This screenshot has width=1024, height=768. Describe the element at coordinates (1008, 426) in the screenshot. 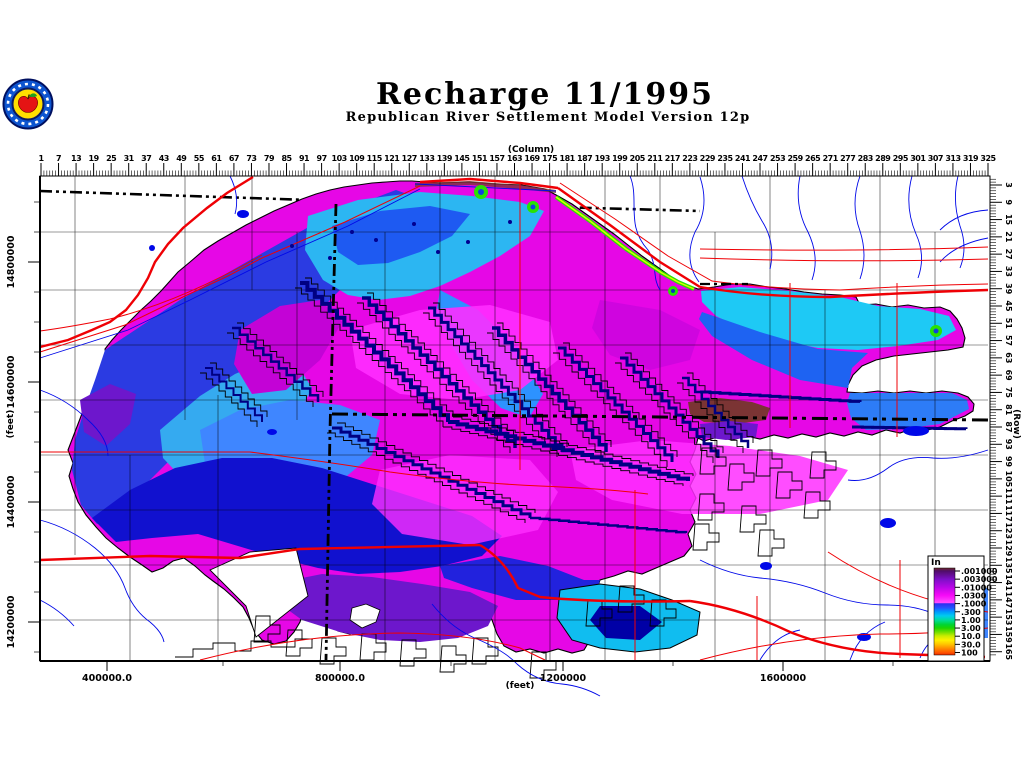

I see `row-tick-label: 87` at that location.